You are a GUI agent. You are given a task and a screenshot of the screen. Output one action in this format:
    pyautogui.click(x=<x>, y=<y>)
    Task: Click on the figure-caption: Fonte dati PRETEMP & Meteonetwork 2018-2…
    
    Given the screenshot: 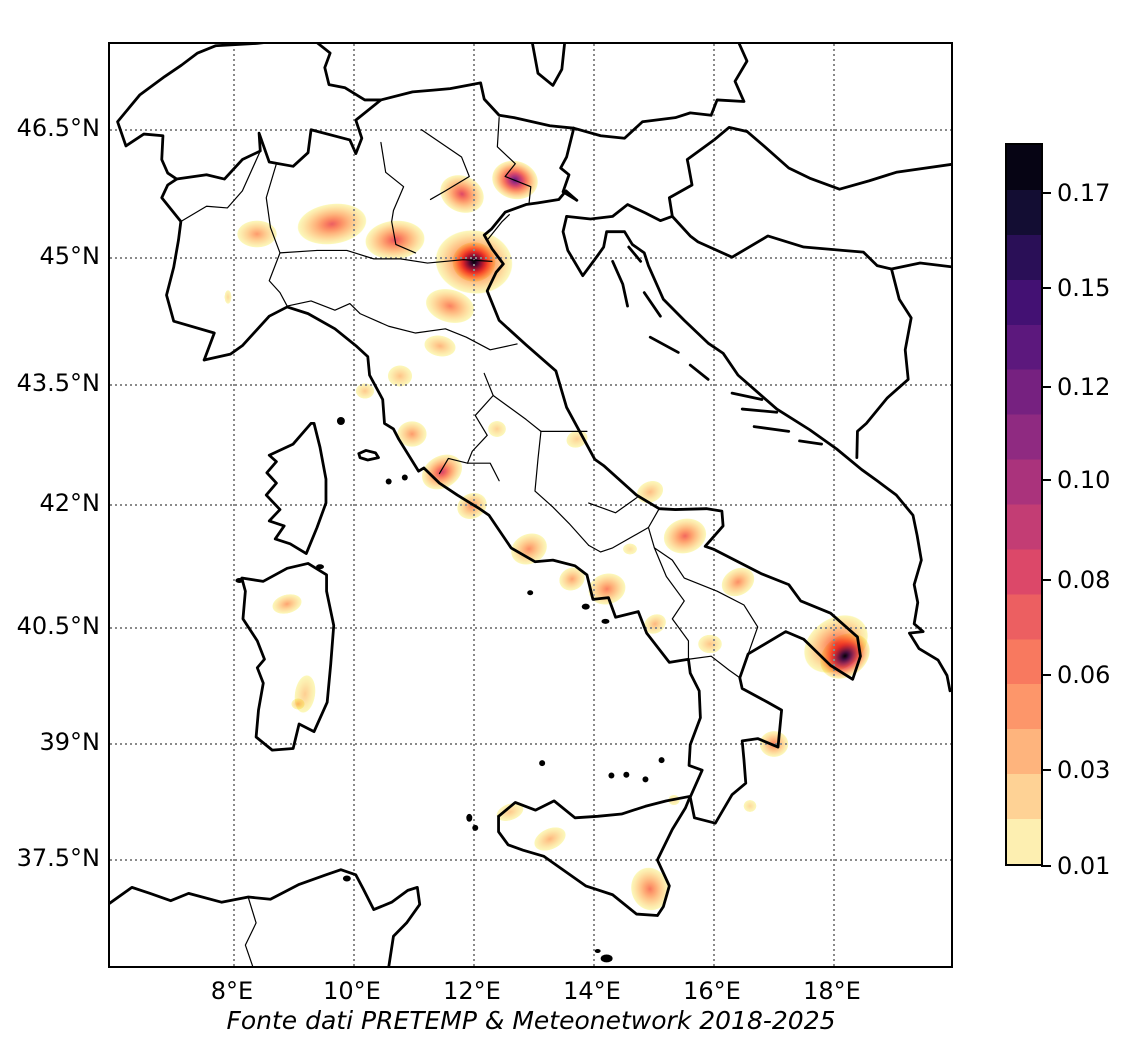 What is the action you would take?
    pyautogui.click(x=531, y=1020)
    